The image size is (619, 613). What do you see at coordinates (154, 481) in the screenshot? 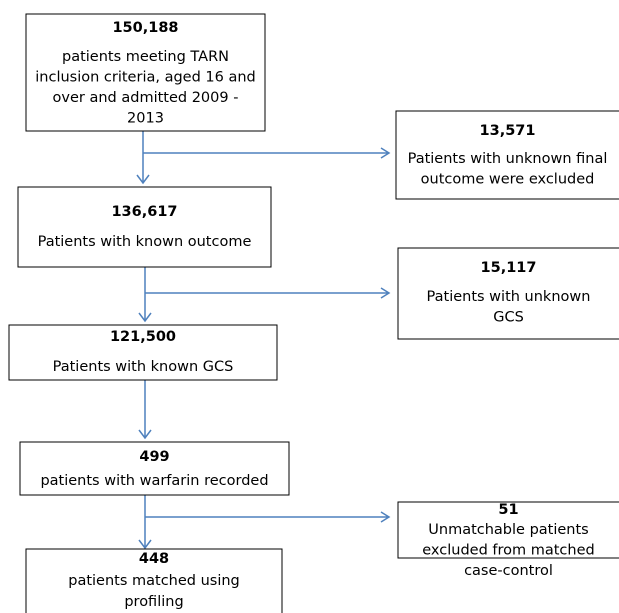
I see `box-label: patients with warfarin recorded` at bounding box center [154, 481].